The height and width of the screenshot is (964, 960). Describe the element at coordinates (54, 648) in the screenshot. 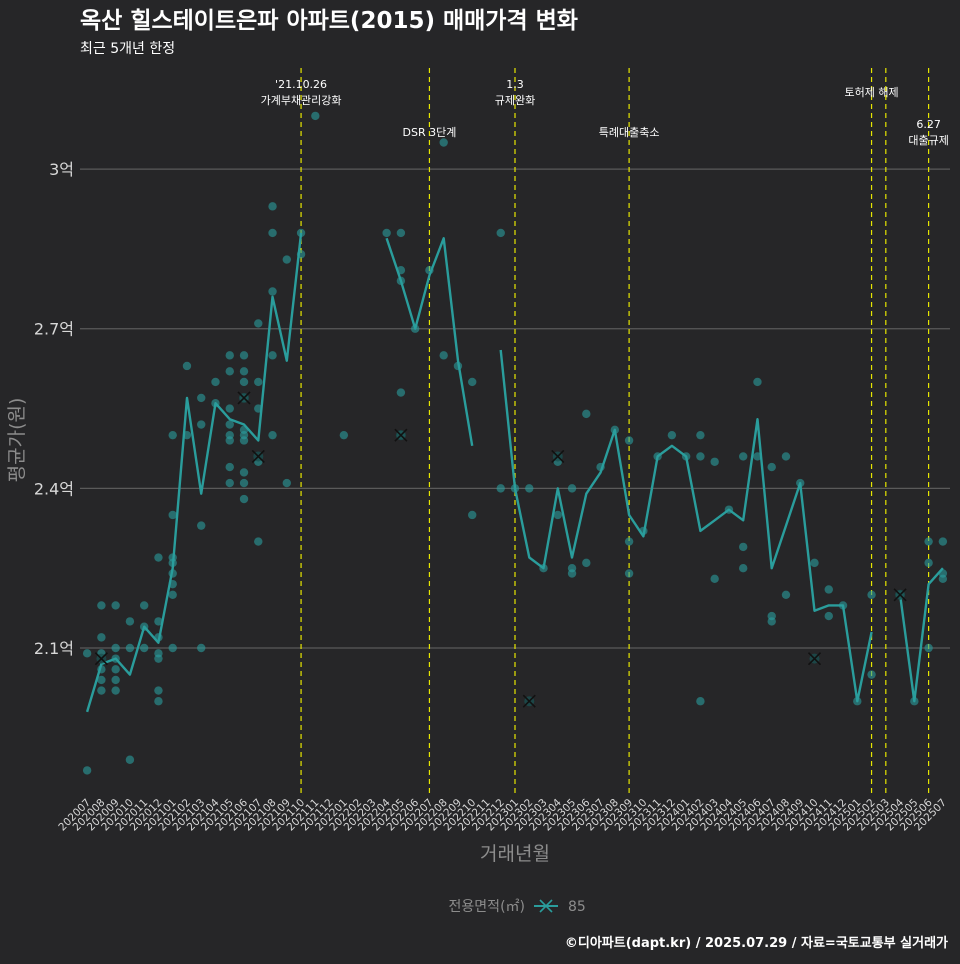

I see `y-tick-label: 2.1억` at that location.